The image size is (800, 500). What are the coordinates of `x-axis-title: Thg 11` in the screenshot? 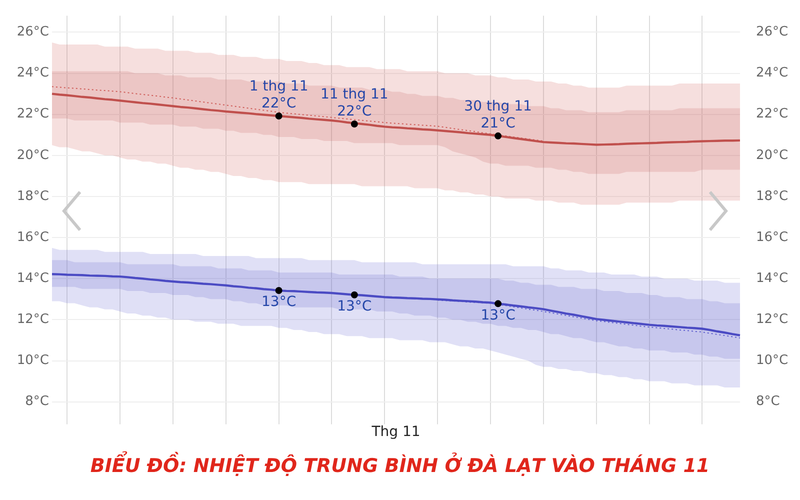 It's located at (395, 432).